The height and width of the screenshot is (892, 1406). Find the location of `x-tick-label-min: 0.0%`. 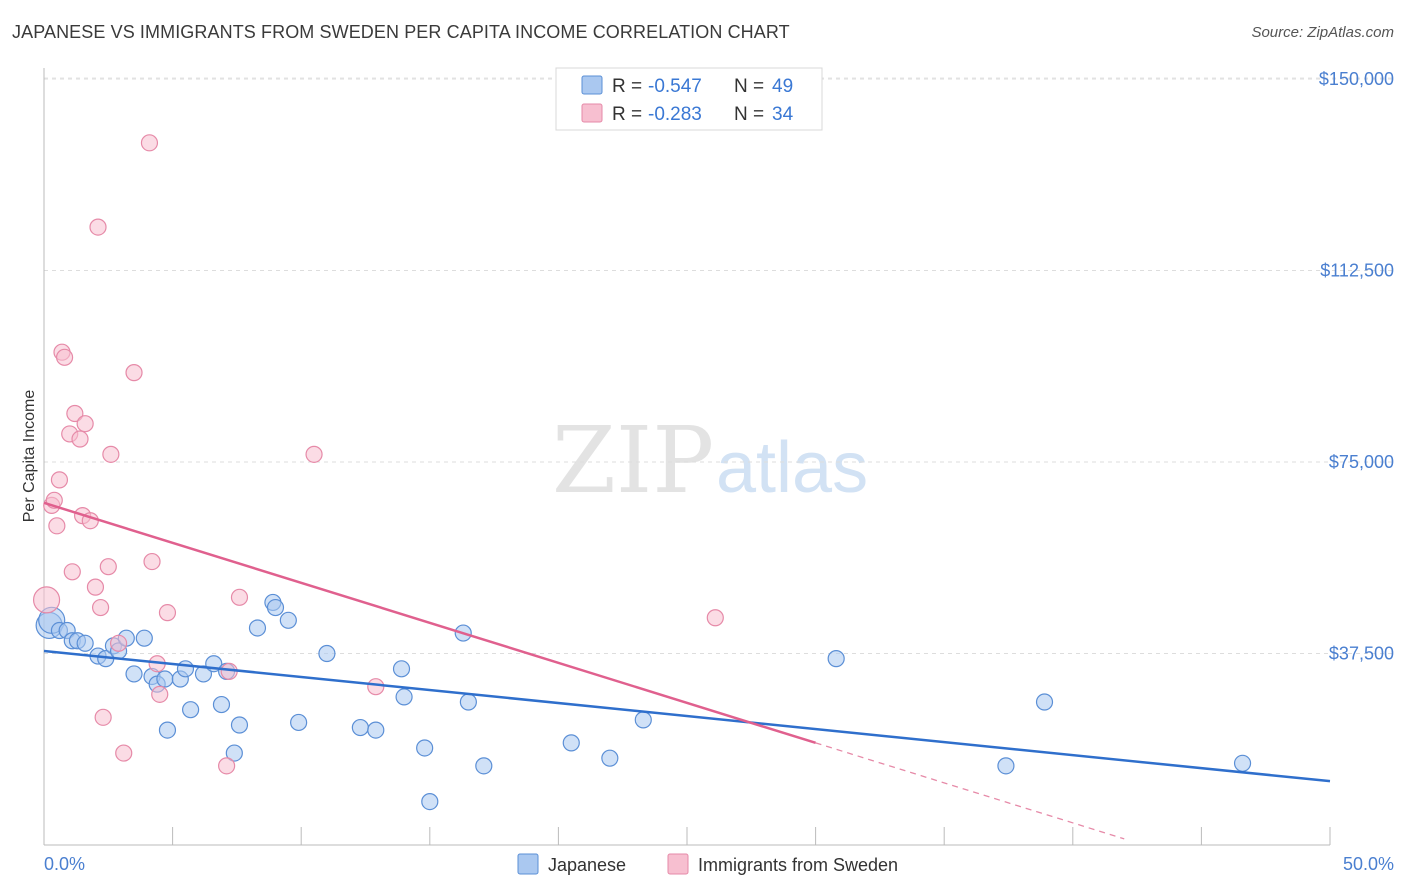

x-tick-label-min: 0.0% is located at coordinates (64, 864).